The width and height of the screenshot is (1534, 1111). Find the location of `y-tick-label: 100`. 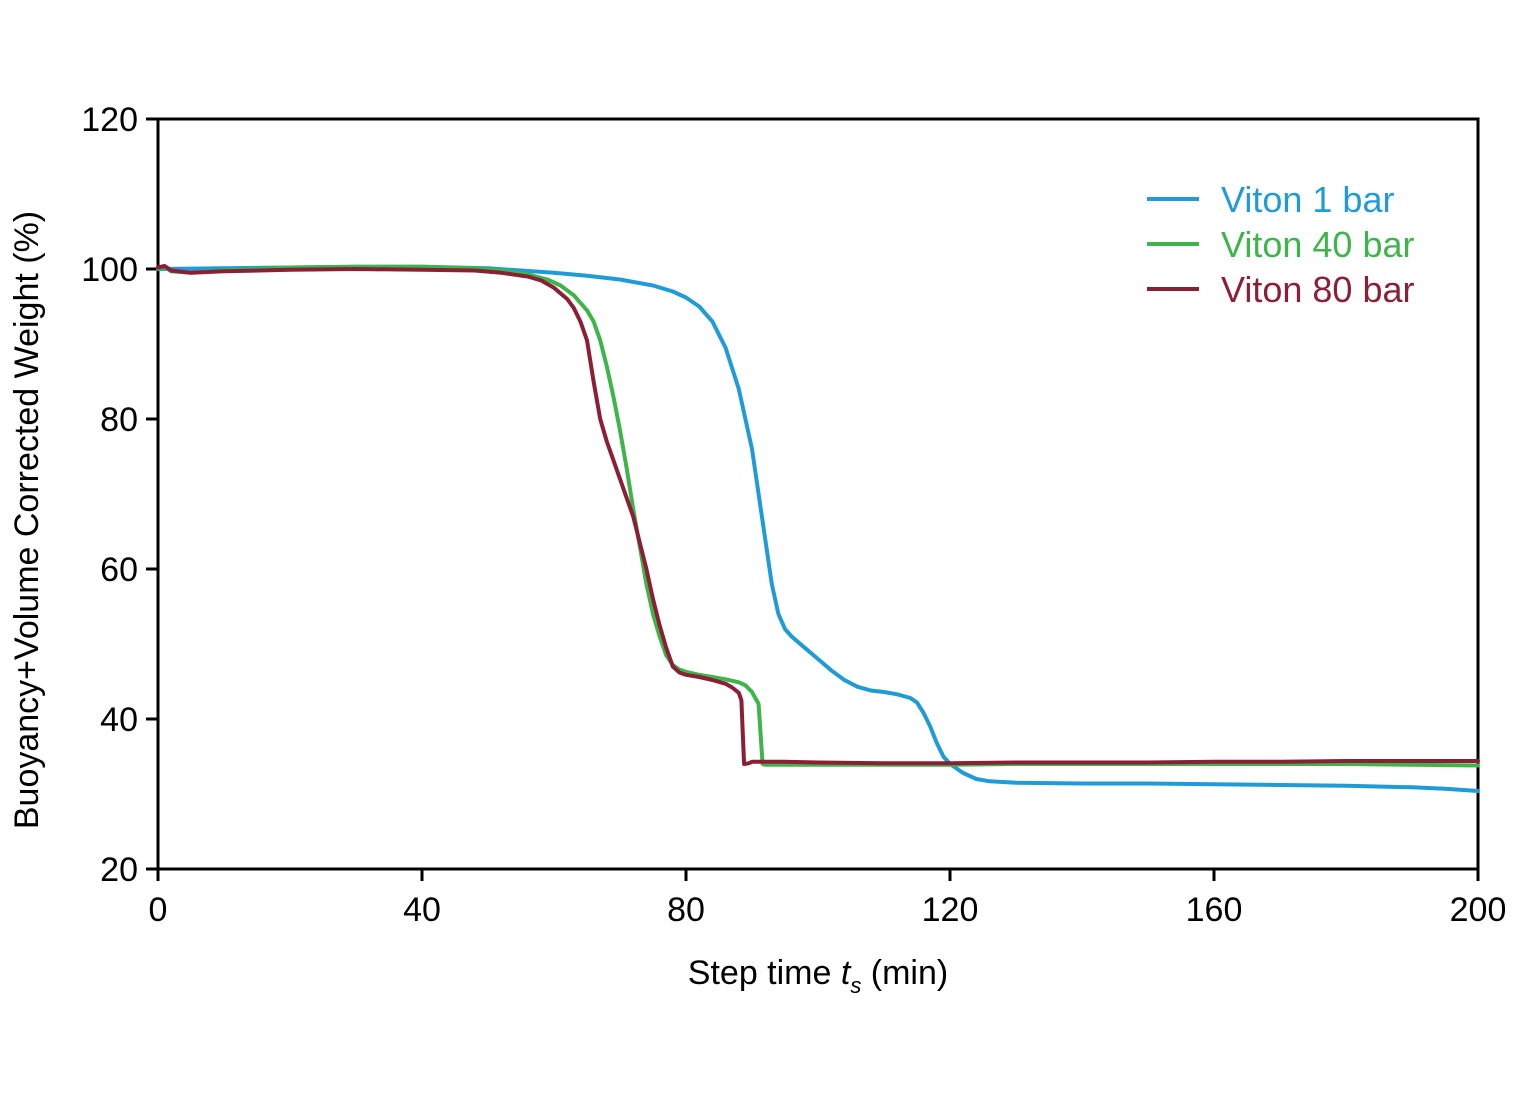

y-tick-label: 100 is located at coordinates (109, 270).